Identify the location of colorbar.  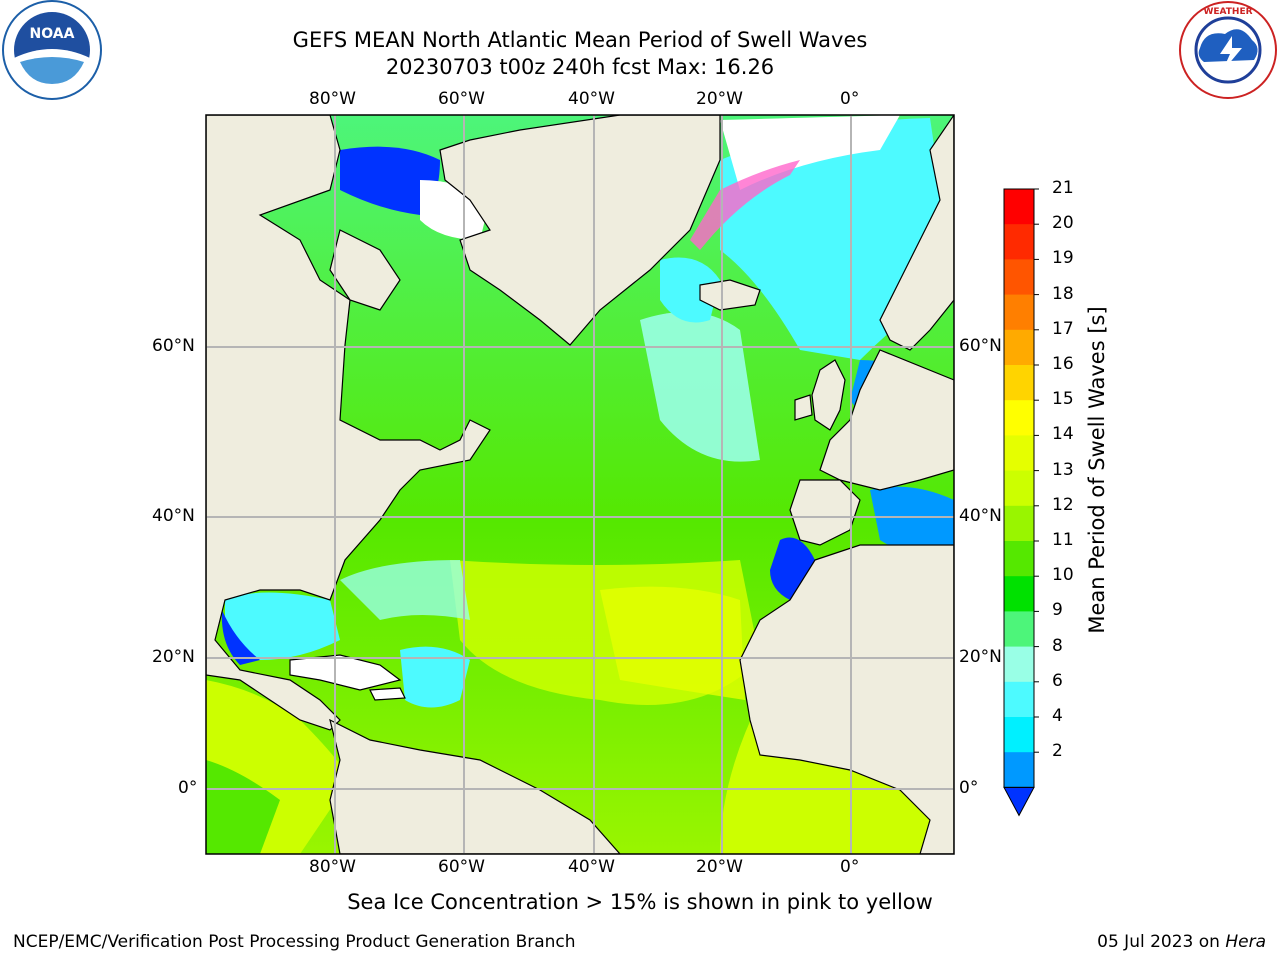
(1021, 502).